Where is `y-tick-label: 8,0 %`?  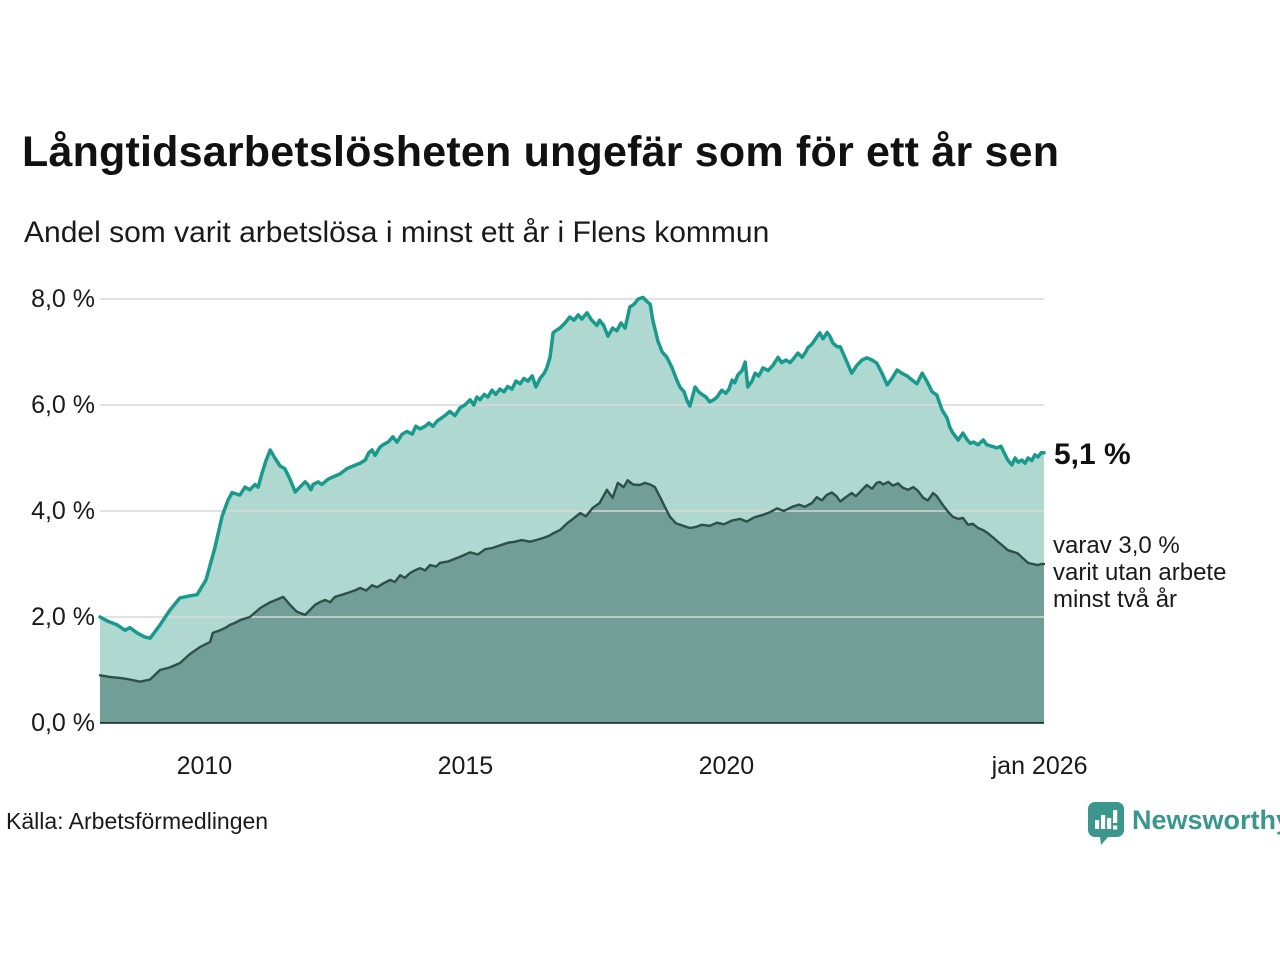
y-tick-label: 8,0 % is located at coordinates (63, 299).